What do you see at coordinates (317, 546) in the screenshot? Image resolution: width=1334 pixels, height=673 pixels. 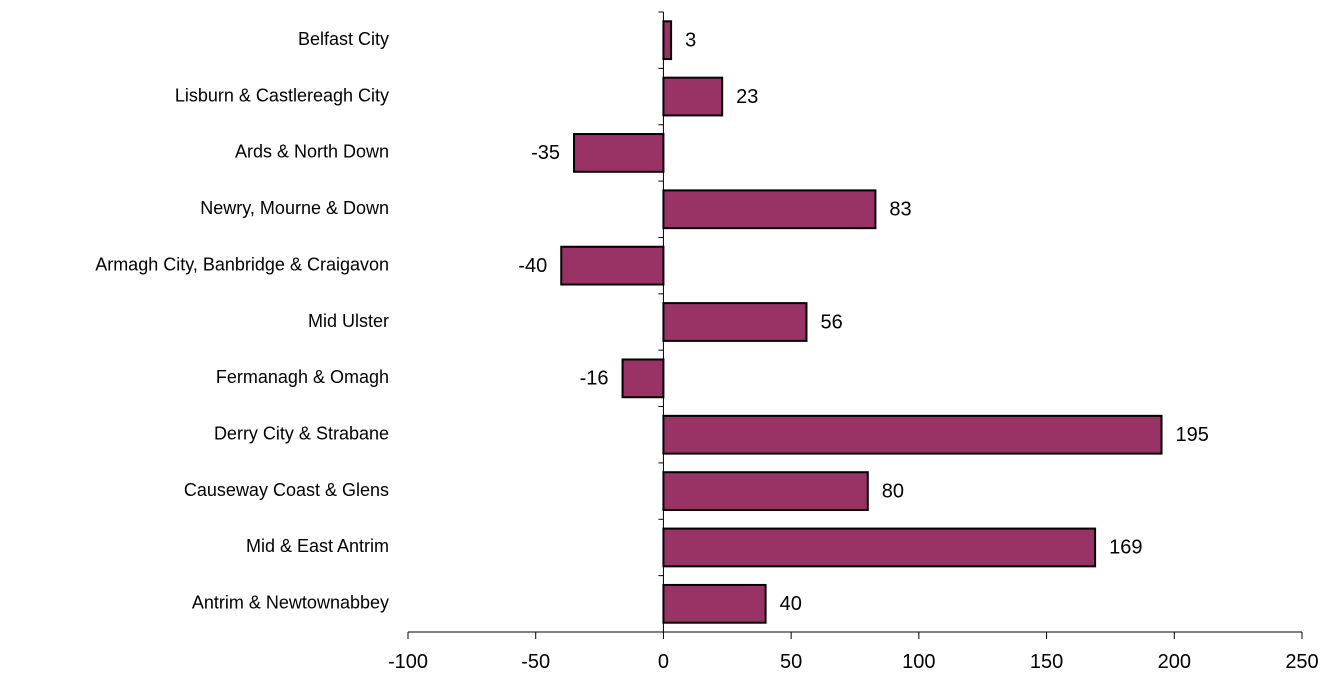 I see `category-label: Mid & East Antrim` at bounding box center [317, 546].